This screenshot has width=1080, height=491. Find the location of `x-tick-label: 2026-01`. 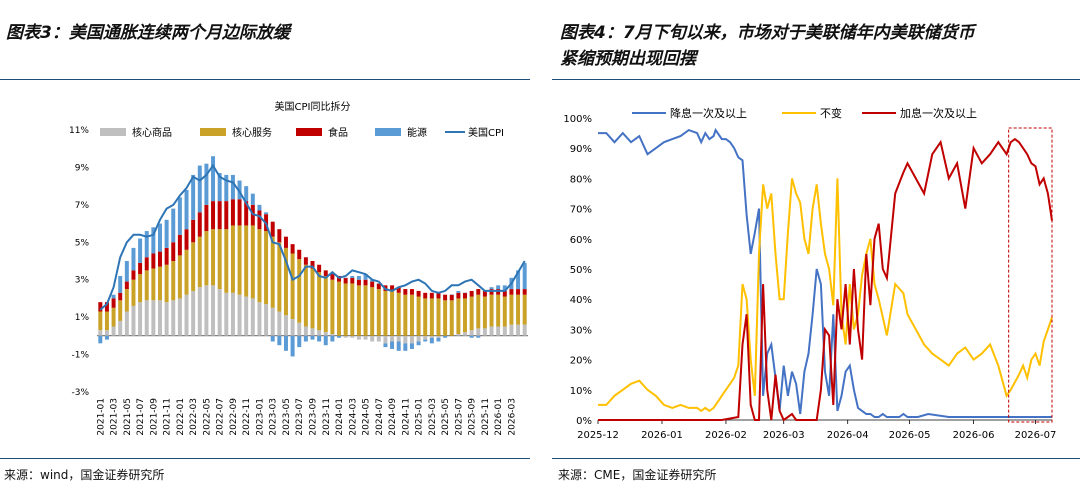

x-tick-label: 2026-01 is located at coordinates (662, 435).